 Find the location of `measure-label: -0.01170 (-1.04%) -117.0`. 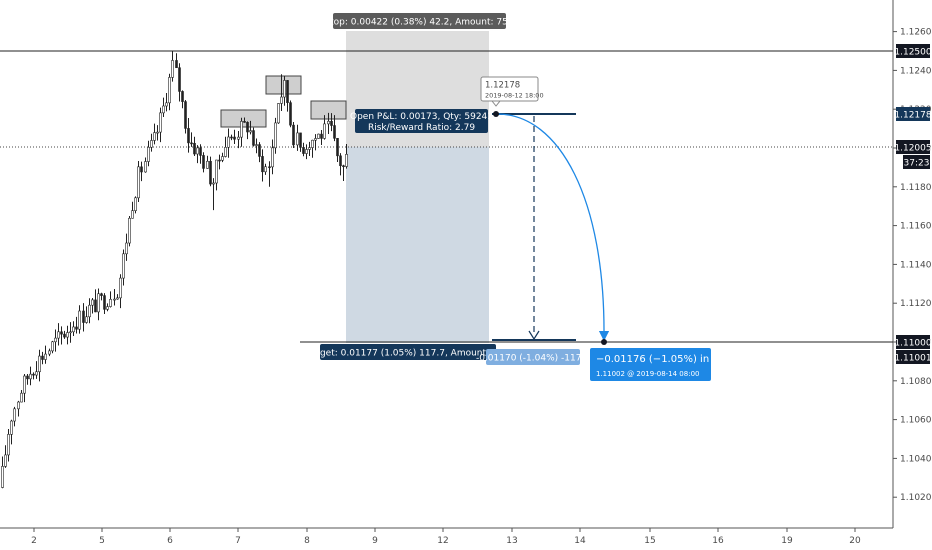

measure-label: -0.01170 (-1.04%) -117.0 is located at coordinates (533, 357).